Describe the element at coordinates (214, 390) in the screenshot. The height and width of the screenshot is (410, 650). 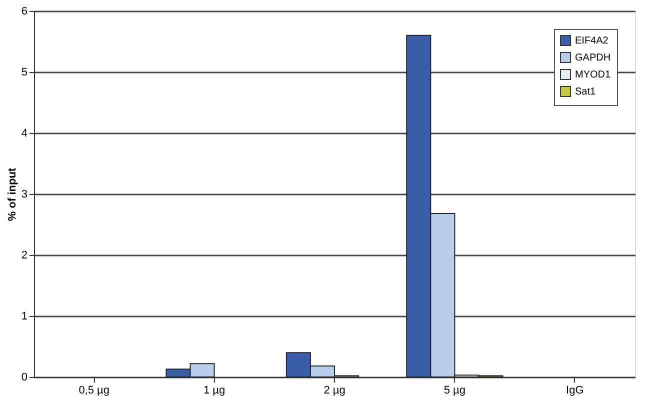
I see `x-tick-label: 1 µg` at that location.